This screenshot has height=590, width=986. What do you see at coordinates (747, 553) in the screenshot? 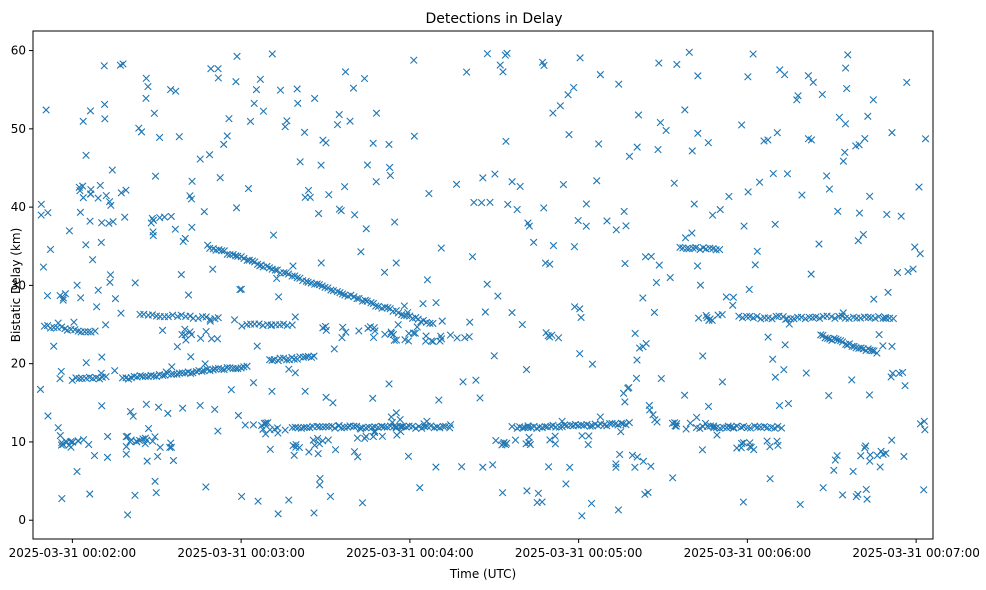
I see `x-tick-label: 2025-03-31 00:06:00` at bounding box center [747, 553].